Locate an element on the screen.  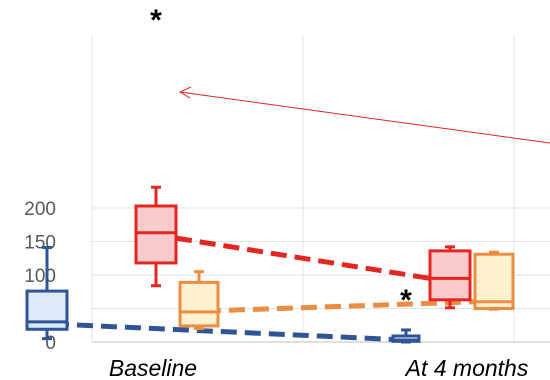
y-tick-label: 150 is located at coordinates (40, 243).